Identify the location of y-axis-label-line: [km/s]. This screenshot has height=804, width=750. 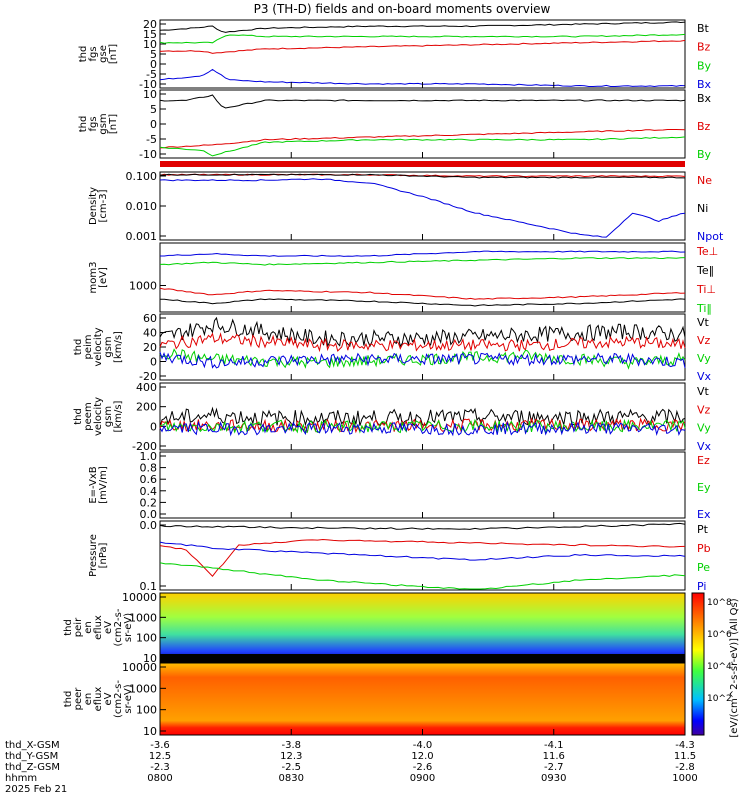
(118, 416).